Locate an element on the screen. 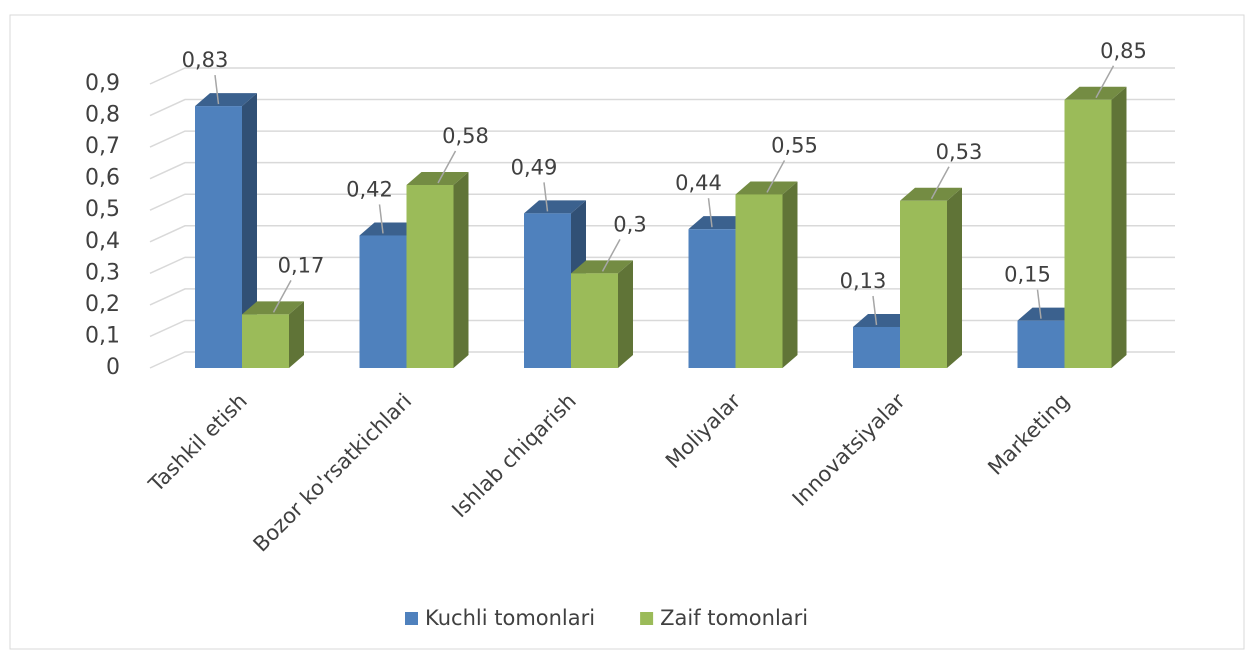 Image resolution: width=1251 pixels, height=655 pixels. data-label: 0,55 is located at coordinates (794, 145).